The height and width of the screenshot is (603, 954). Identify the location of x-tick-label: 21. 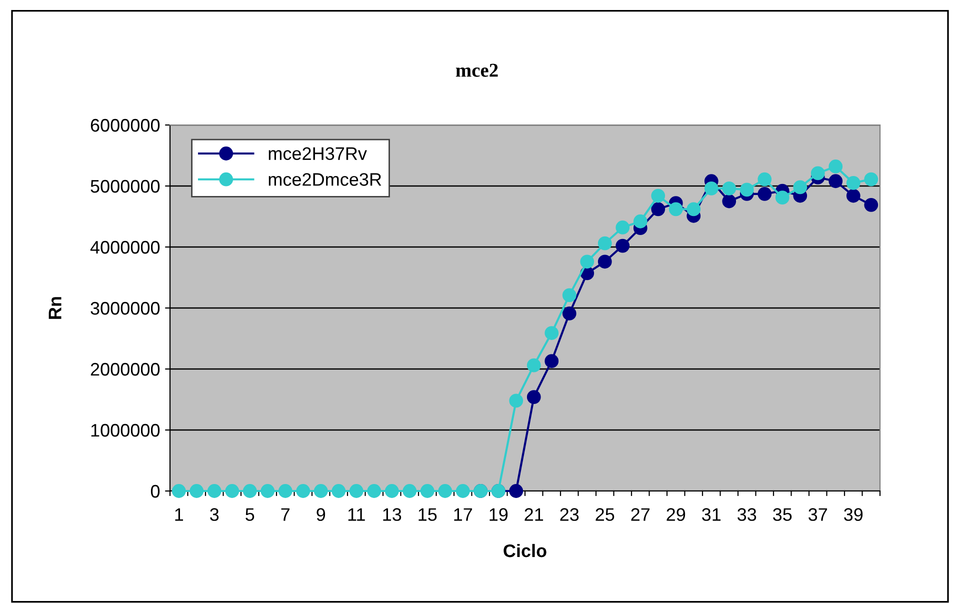
(534, 514).